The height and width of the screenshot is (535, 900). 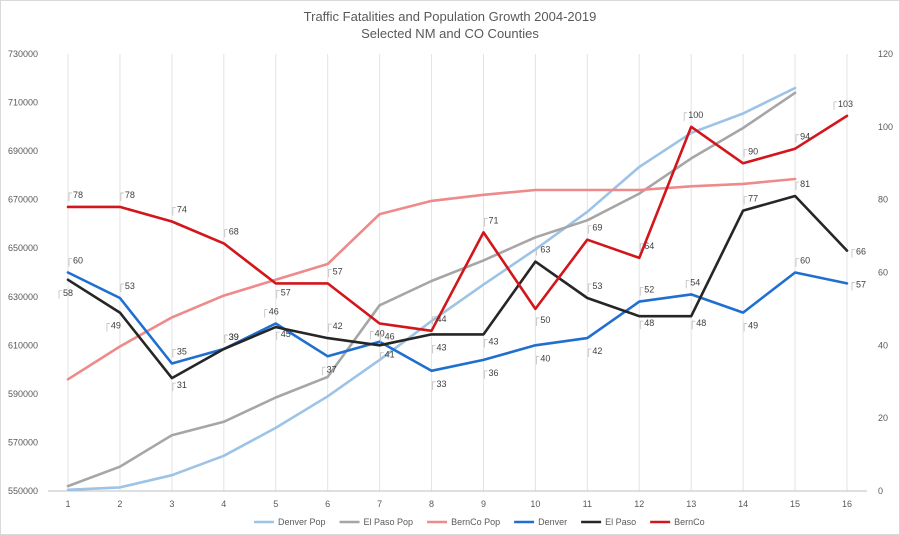 I want to click on data-label-bernco: 50, so click(x=545, y=320).